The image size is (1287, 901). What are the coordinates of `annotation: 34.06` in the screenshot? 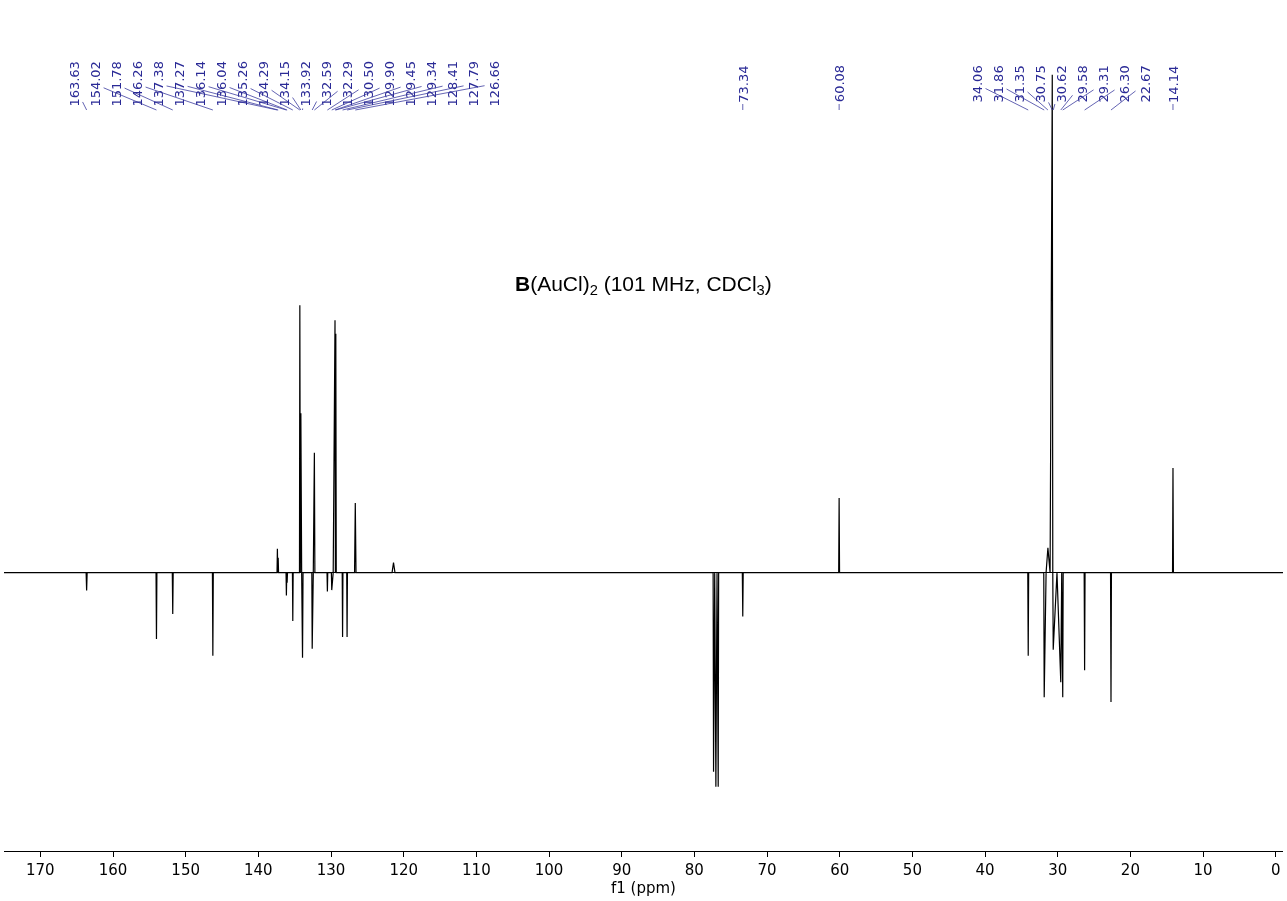 It's located at (977, 84).